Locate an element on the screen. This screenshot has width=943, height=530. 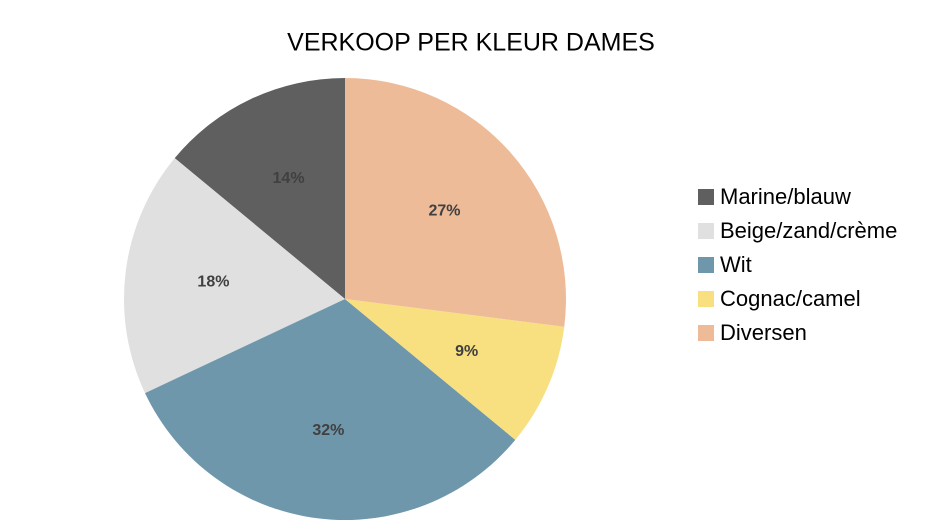
legend-label: Cognac/camel is located at coordinates (790, 298).